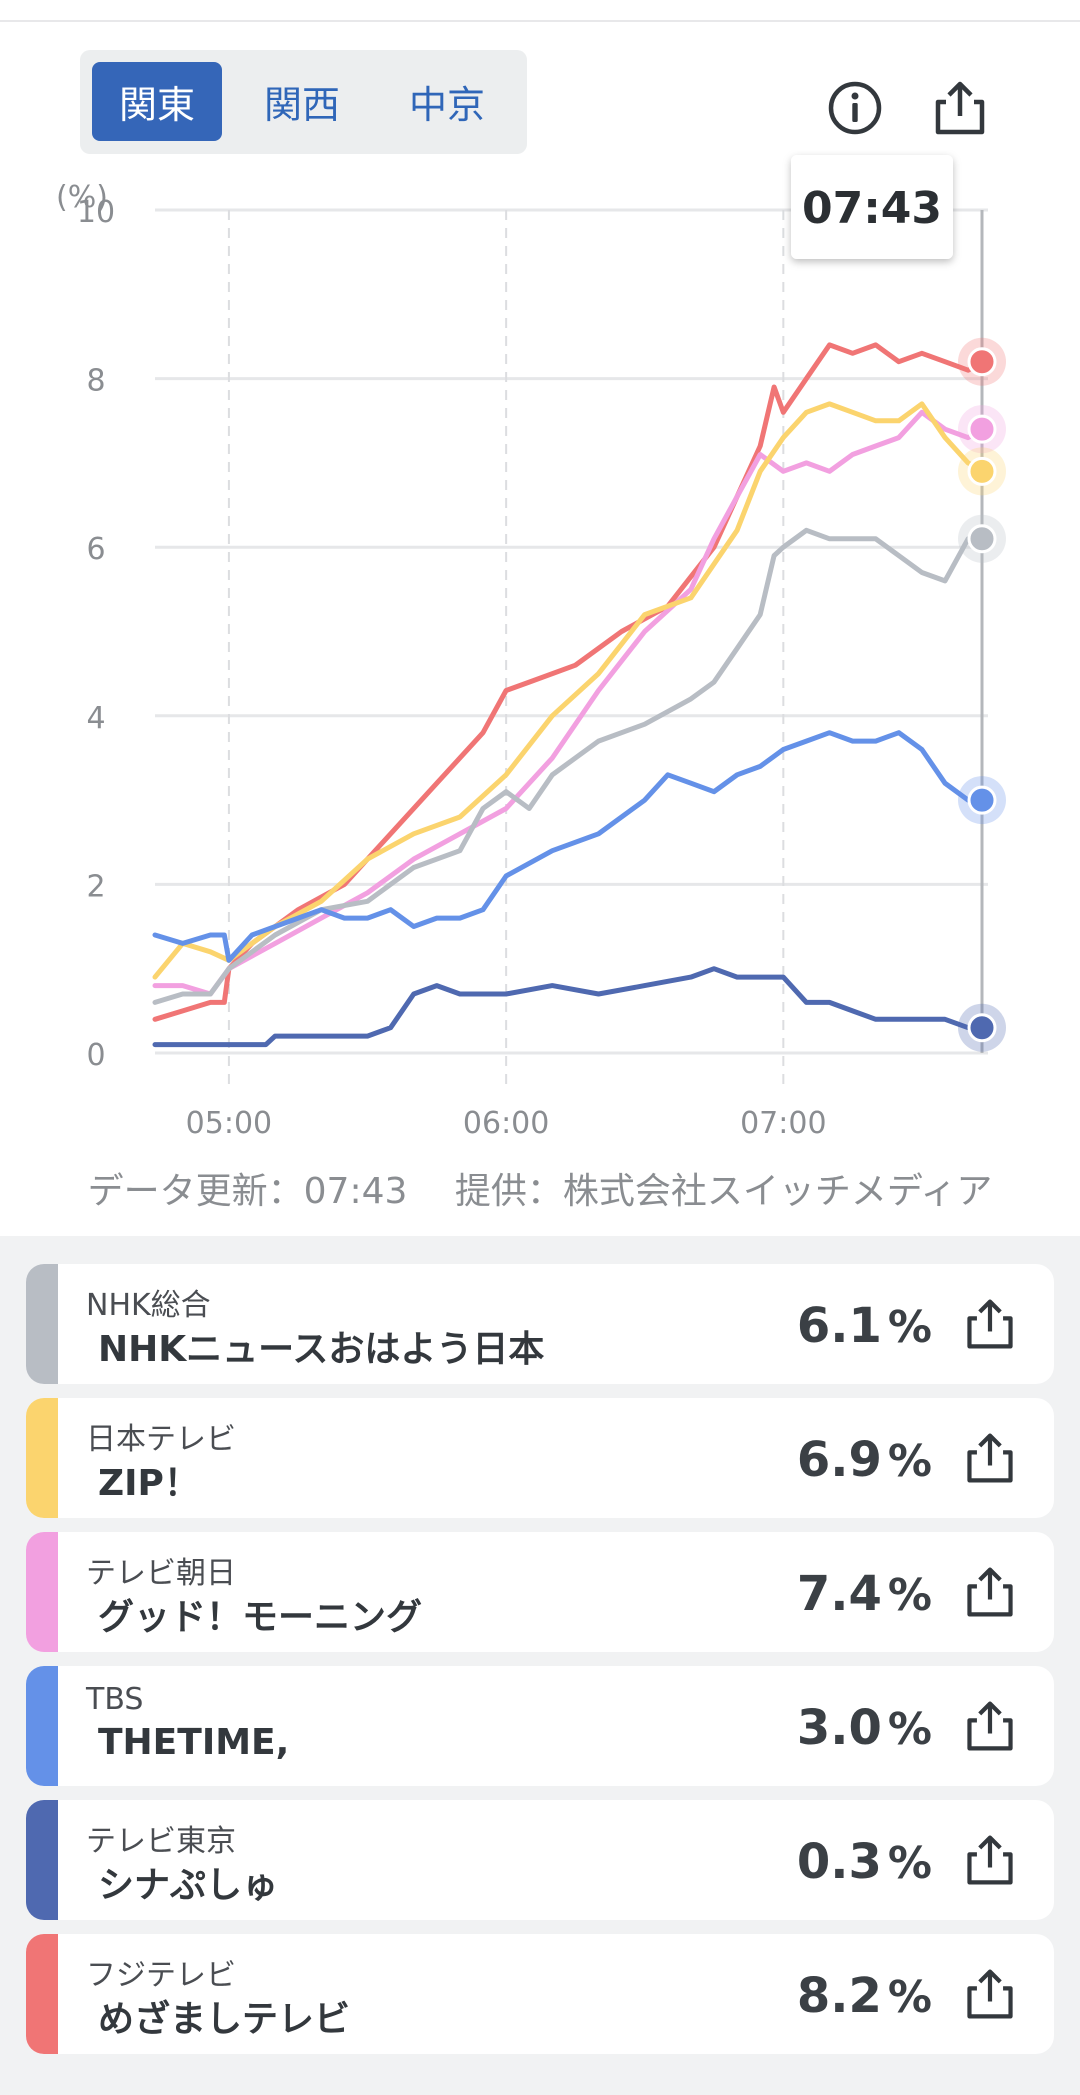 The width and height of the screenshot is (1080, 2095). I want to click on y-axis-unit: (%), so click(82, 197).